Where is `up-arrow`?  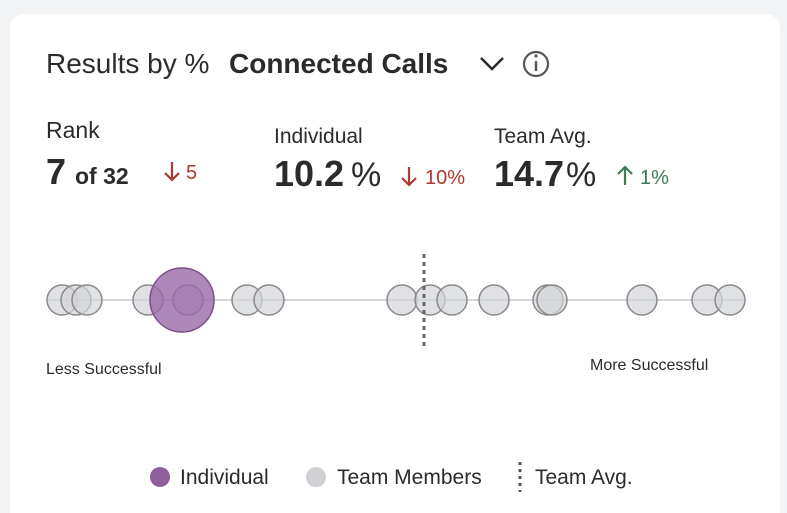 up-arrow is located at coordinates (625, 175).